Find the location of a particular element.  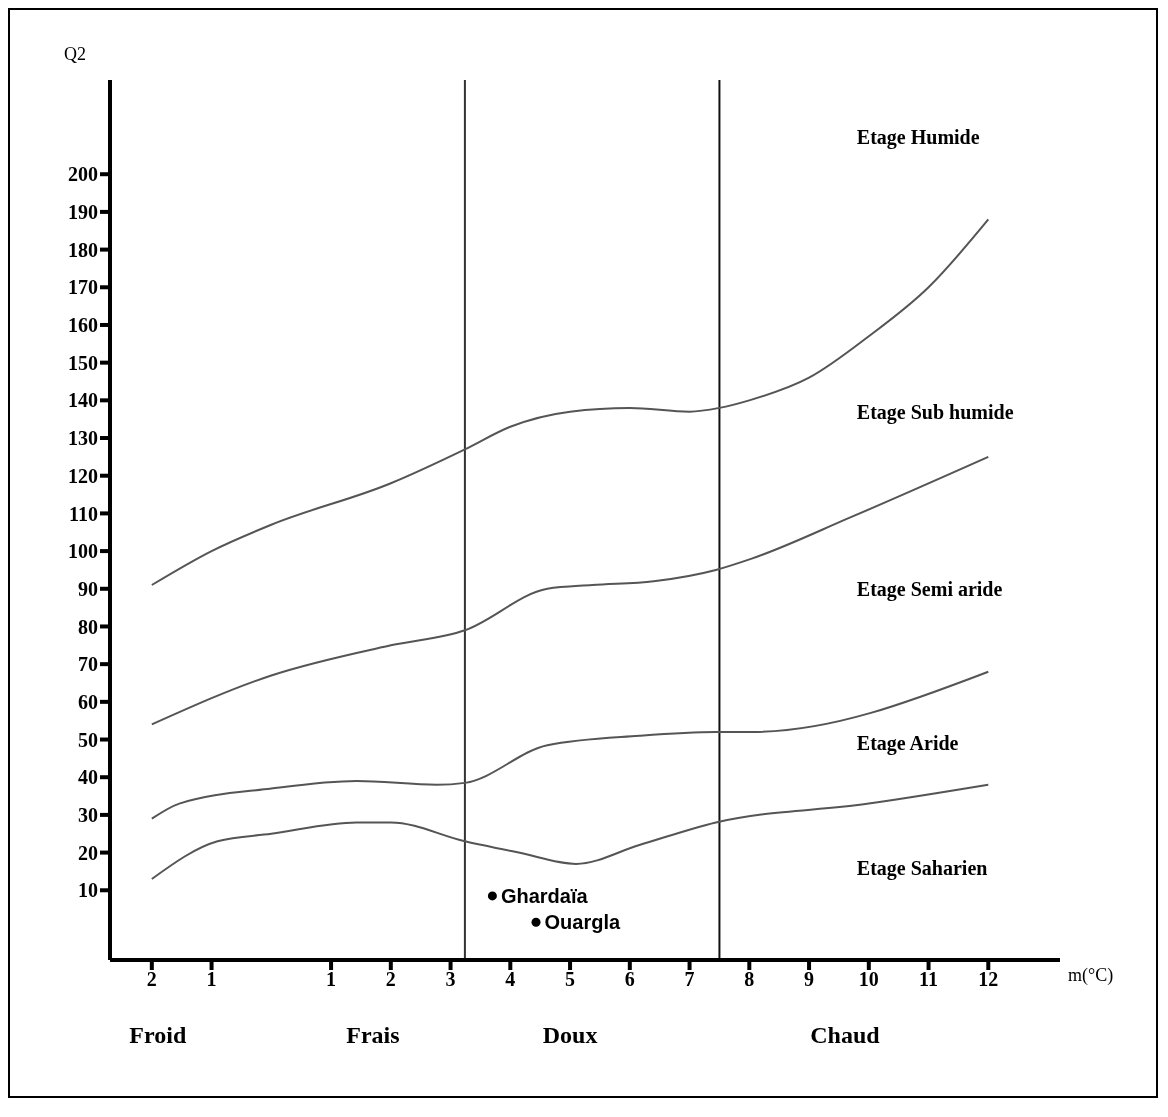

annotation: Etage Saharien is located at coordinates (922, 868).